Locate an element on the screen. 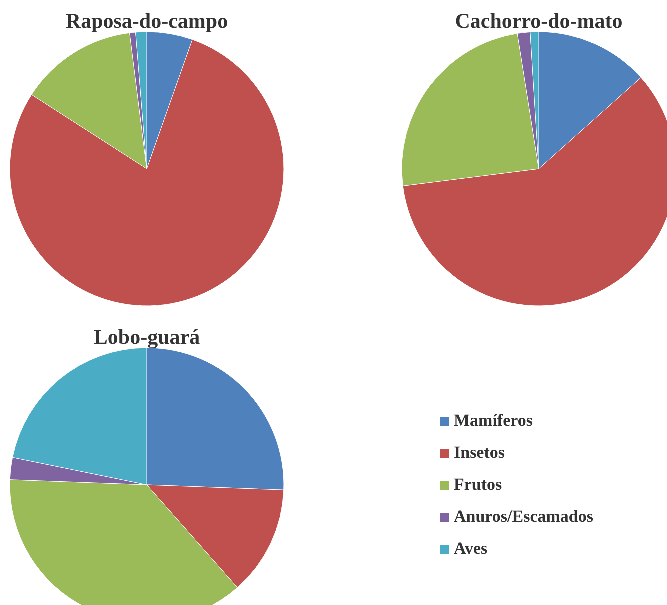 The height and width of the screenshot is (605, 667). chart-title: Cachorro-do-mato is located at coordinates (539, 21).